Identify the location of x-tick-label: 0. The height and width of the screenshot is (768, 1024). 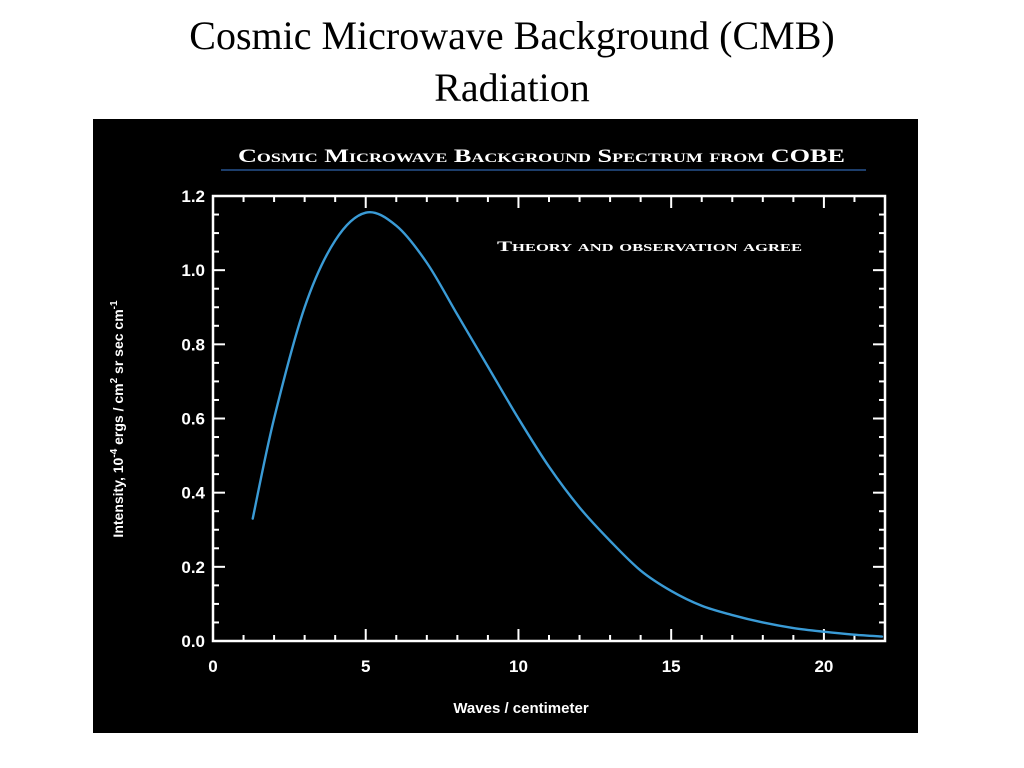
(212, 666).